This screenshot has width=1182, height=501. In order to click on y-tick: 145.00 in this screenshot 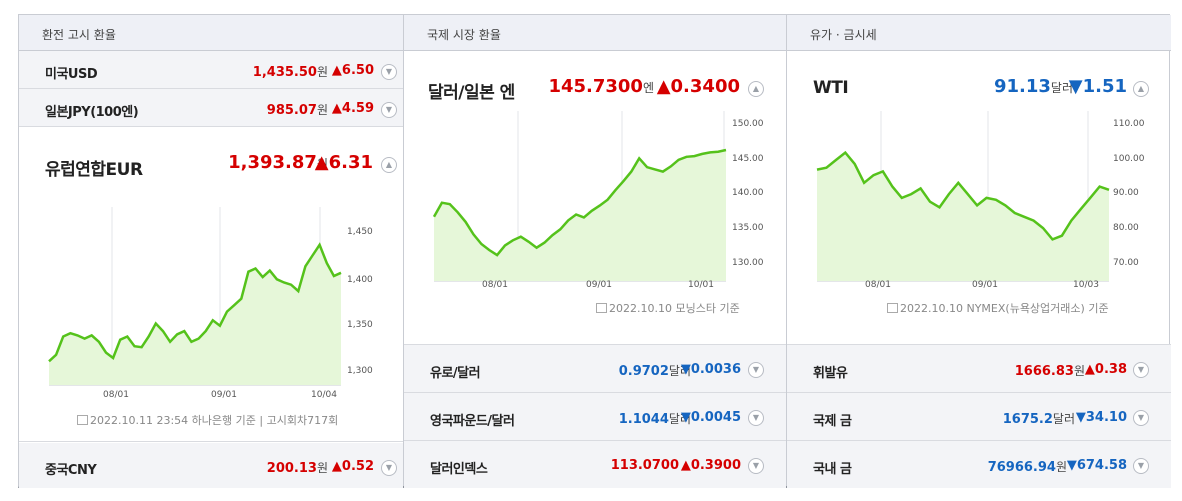, I will do `click(748, 159)`.